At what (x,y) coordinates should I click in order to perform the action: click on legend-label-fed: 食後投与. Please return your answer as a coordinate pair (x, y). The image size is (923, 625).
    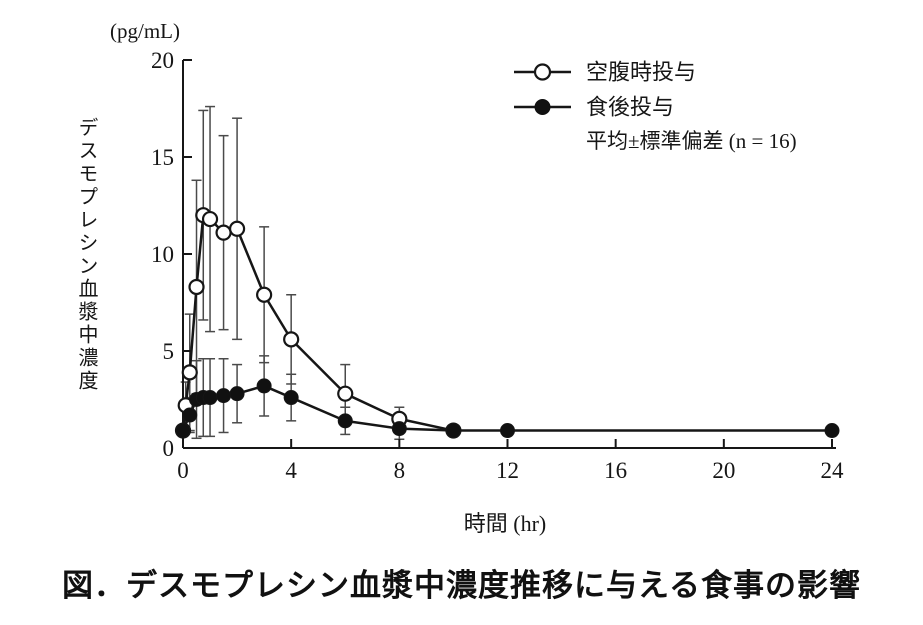
    Looking at the image, I should click on (630, 107).